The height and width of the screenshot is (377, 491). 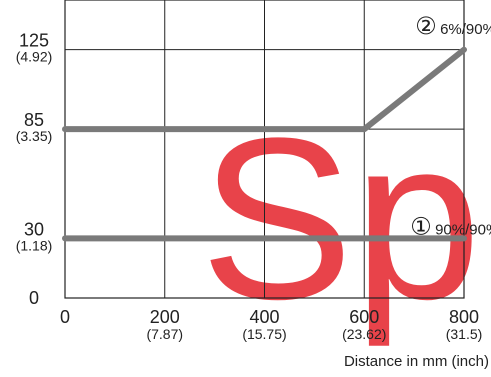 What do you see at coordinates (34, 120) in the screenshot?
I see `y-tick-label-85: 85` at bounding box center [34, 120].